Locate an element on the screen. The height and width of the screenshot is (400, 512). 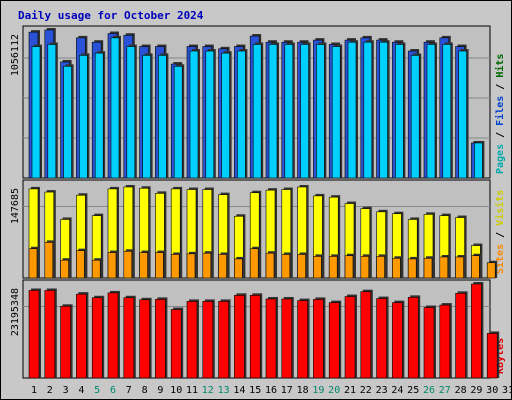
x-tick-day-11: 11 is located at coordinates (192, 390).